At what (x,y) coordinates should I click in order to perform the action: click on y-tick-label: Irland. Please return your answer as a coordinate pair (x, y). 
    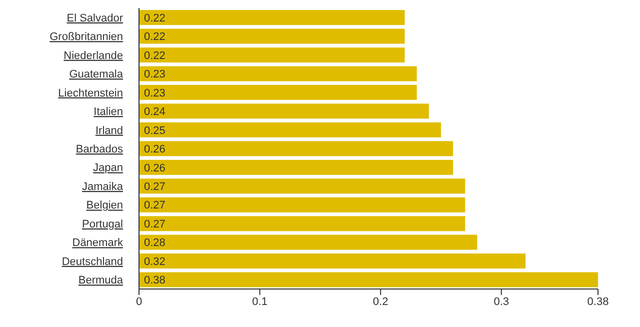
    Looking at the image, I should click on (109, 130).